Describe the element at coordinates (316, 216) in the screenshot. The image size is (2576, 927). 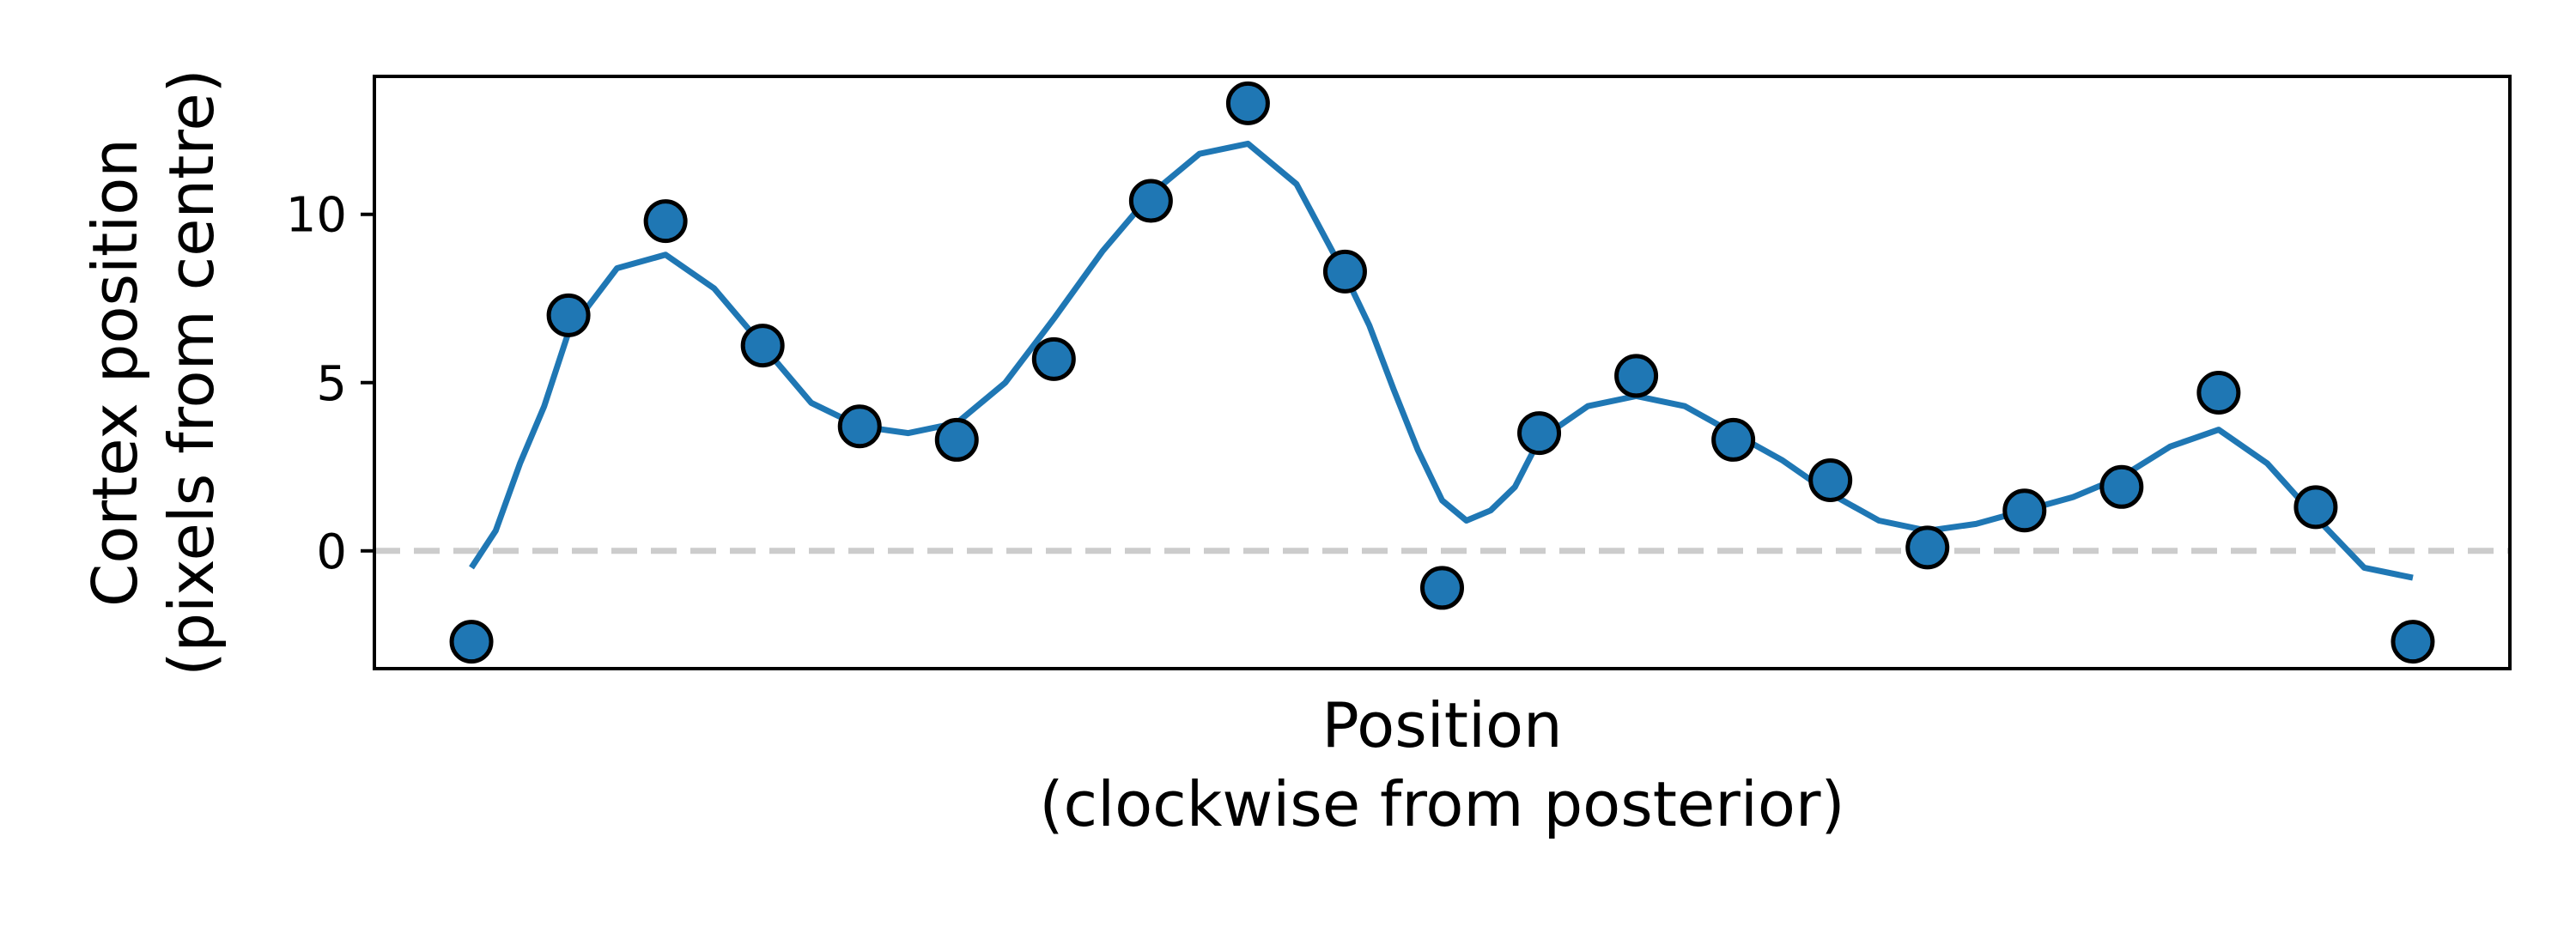
I see `y-tick-label: 10` at that location.